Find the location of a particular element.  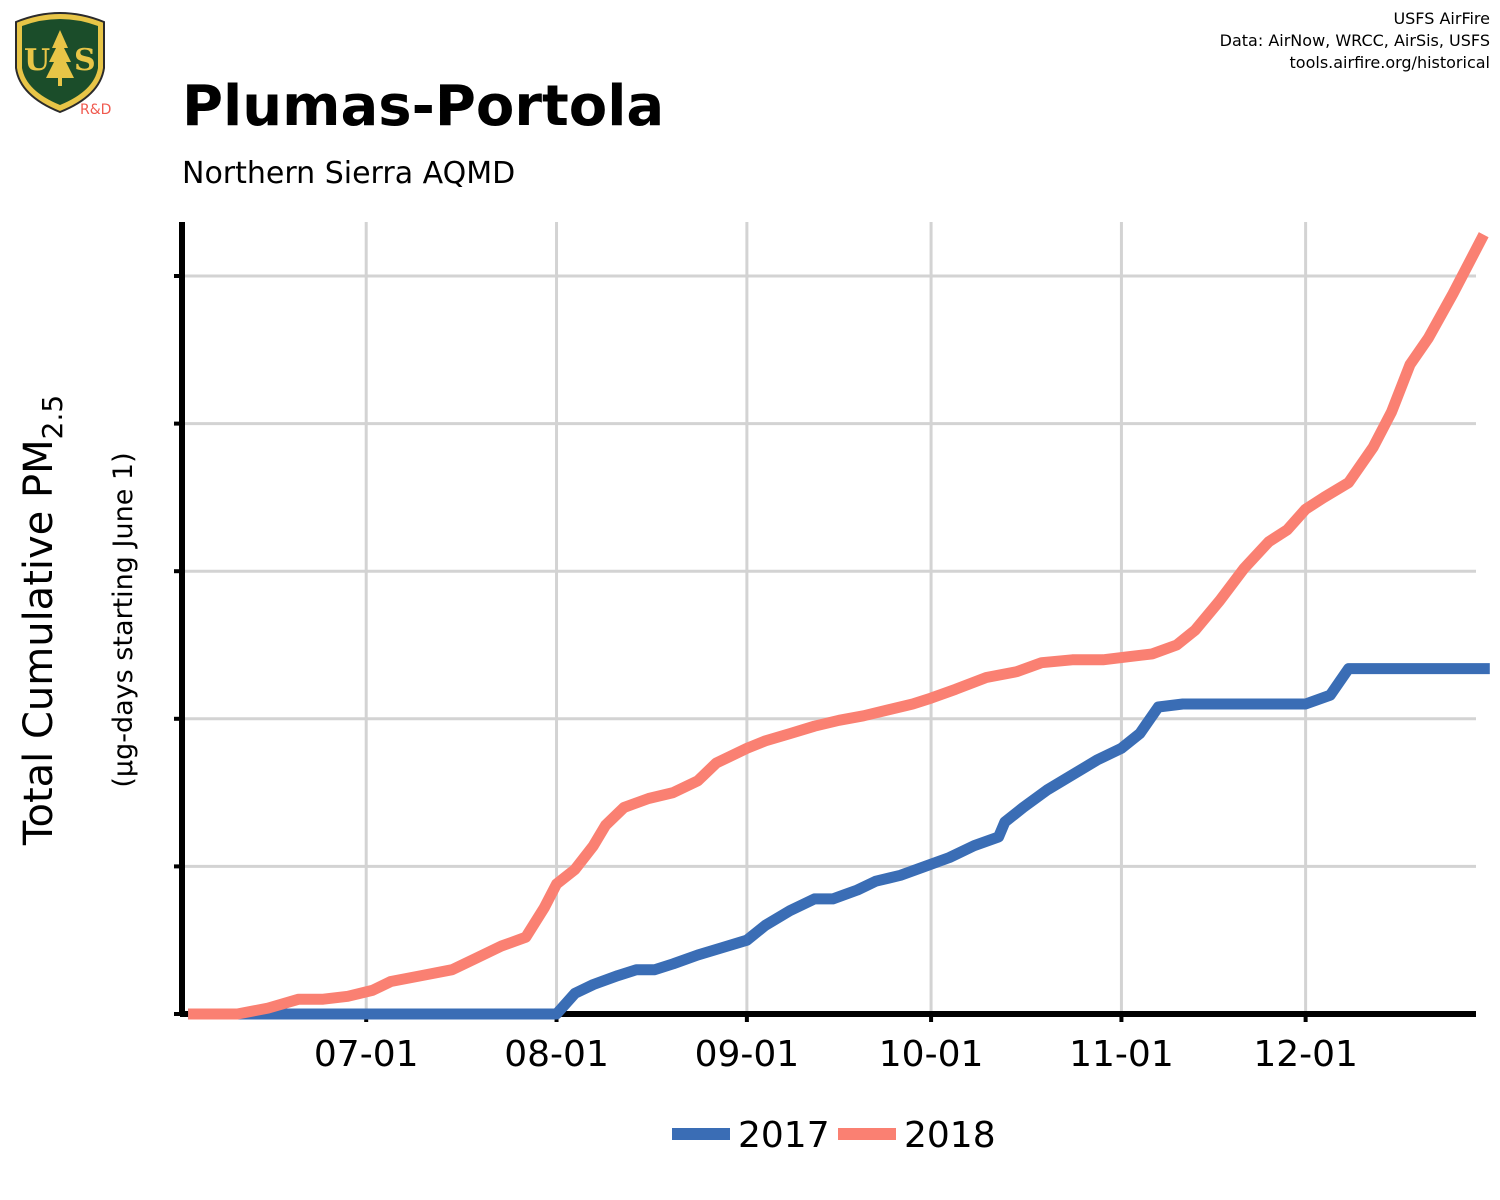

x-tick-label: 08-01 is located at coordinates (556, 1054).